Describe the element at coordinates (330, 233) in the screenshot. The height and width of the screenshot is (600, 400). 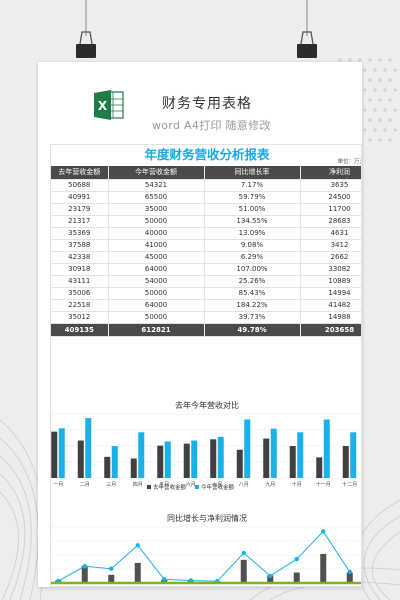
I see `table-cell: 4631` at that location.